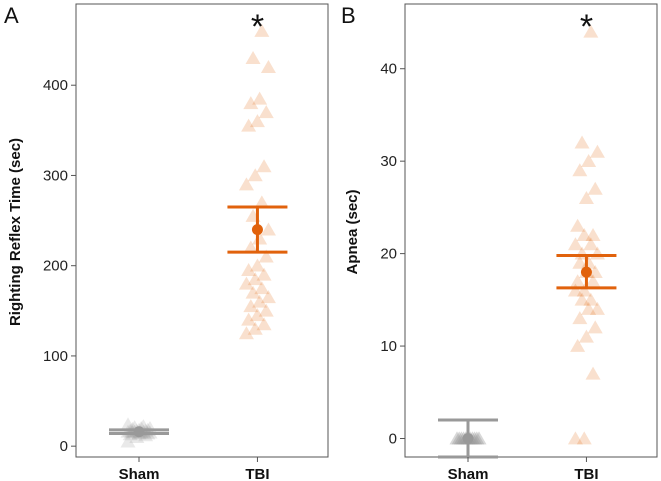  Describe the element at coordinates (468, 439) in the screenshot. I see `panel-b-sham-mean-point` at that location.